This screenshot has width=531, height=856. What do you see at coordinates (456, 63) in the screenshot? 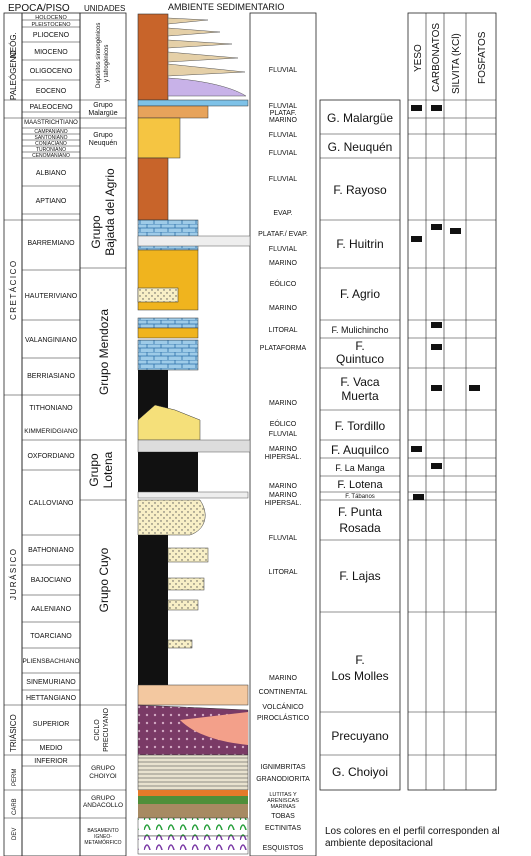
I see `mineral-silvita: SILVITA (KCl)` at bounding box center [456, 63].